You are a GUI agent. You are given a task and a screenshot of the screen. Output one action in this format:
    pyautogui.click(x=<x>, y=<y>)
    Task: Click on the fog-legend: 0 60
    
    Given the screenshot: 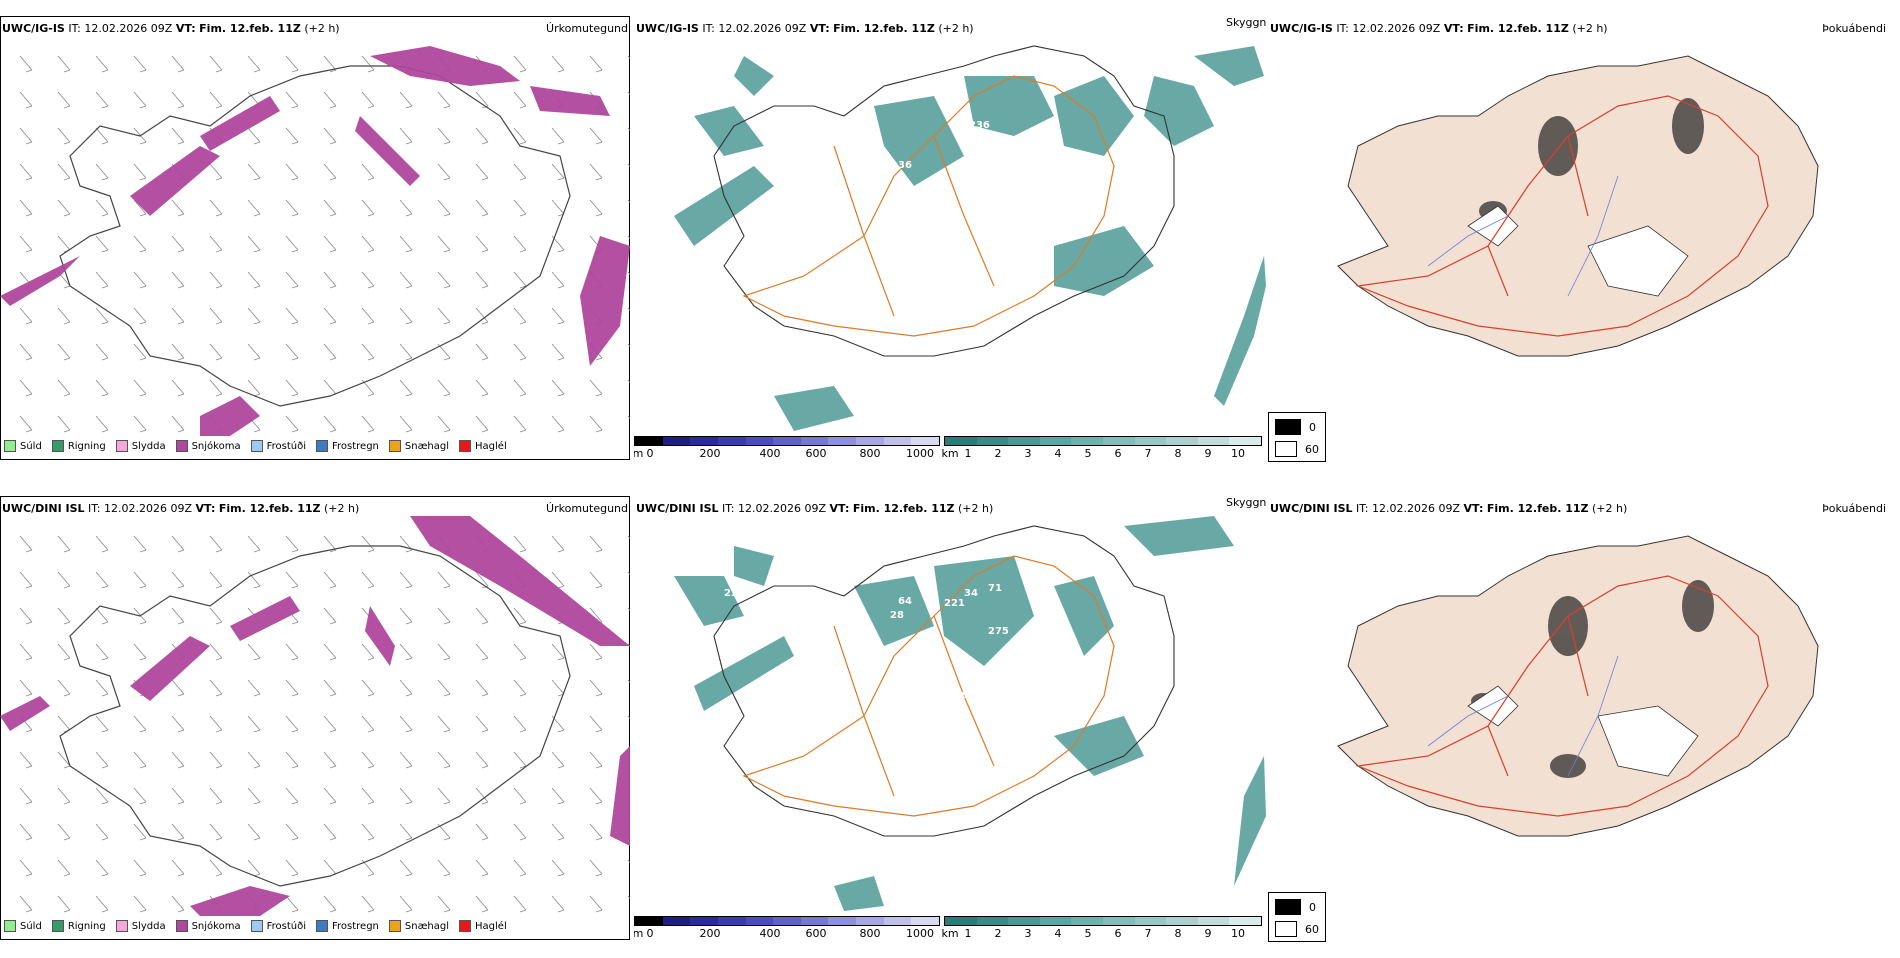 What is the action you would take?
    pyautogui.click(x=1297, y=437)
    